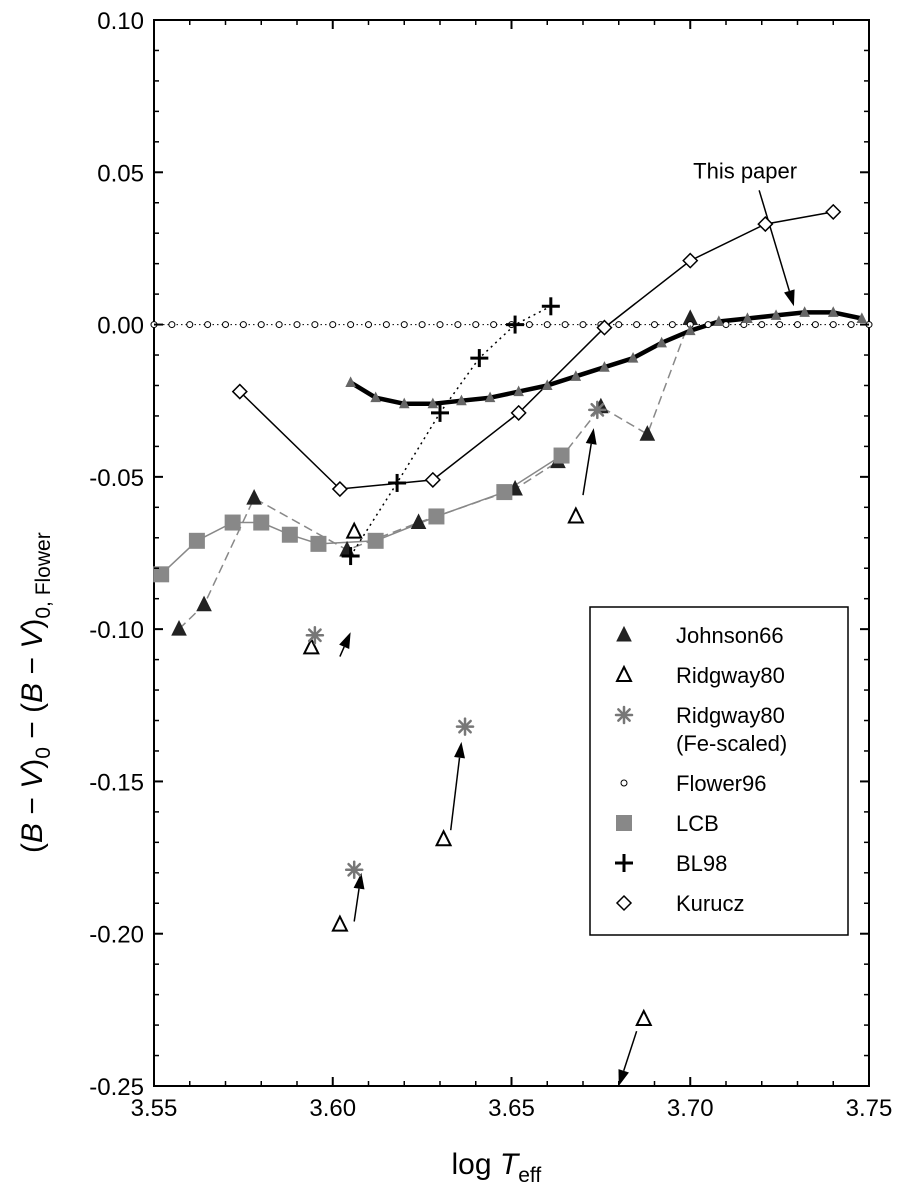 This screenshot has width=912, height=1186. Describe the element at coordinates (730, 715) in the screenshot. I see `legend-label: Ridgway80` at that location.